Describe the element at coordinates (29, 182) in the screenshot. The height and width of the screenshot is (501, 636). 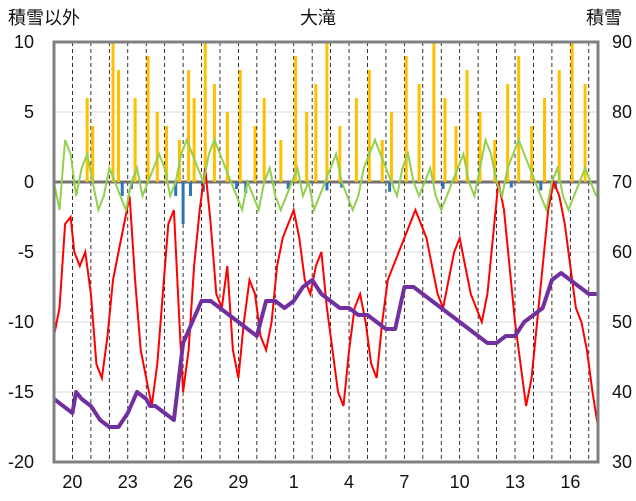
I see `left-y-tick-label: 0` at that location.